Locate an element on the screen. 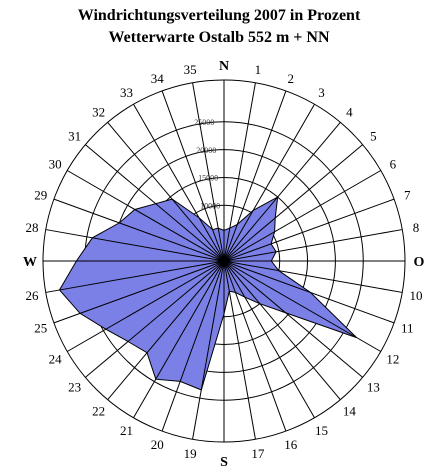  direction-label: 21 is located at coordinates (126, 430).